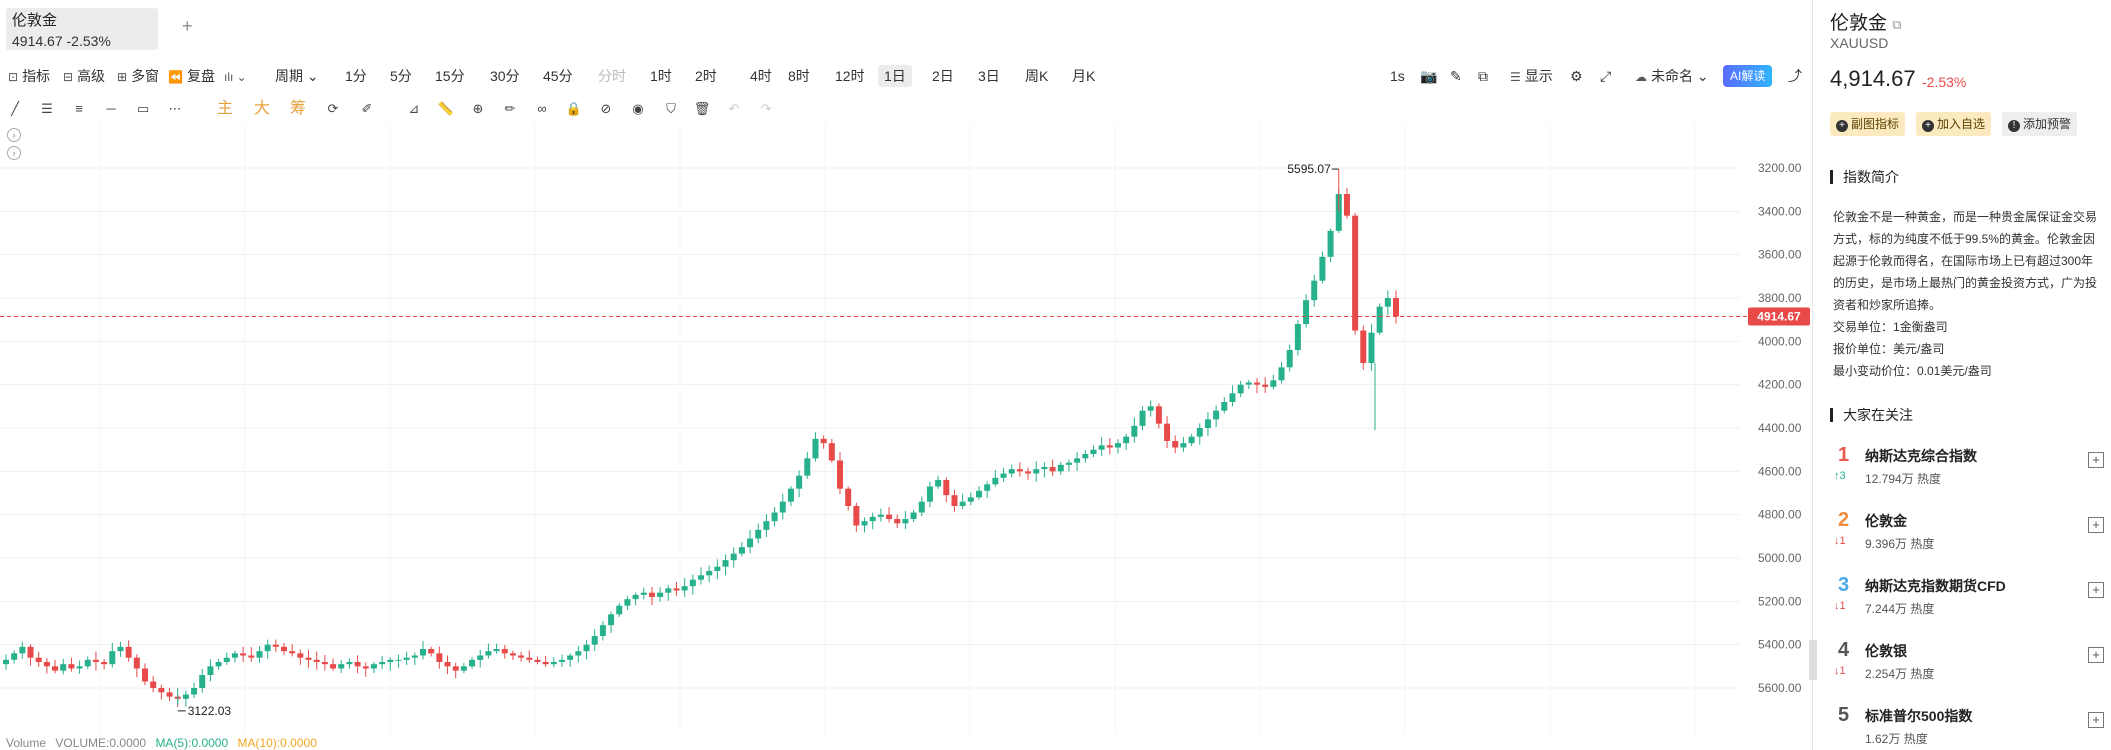  I want to click on reset-icon: ⟳, so click(333, 108).